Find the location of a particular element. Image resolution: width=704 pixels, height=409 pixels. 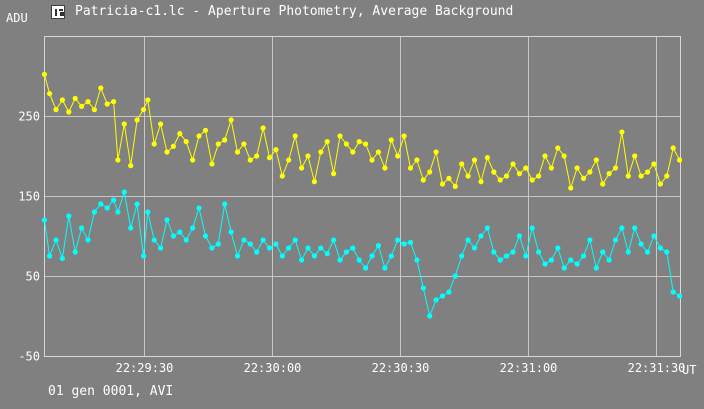

y-tick-label: 250 is located at coordinates (29, 117).